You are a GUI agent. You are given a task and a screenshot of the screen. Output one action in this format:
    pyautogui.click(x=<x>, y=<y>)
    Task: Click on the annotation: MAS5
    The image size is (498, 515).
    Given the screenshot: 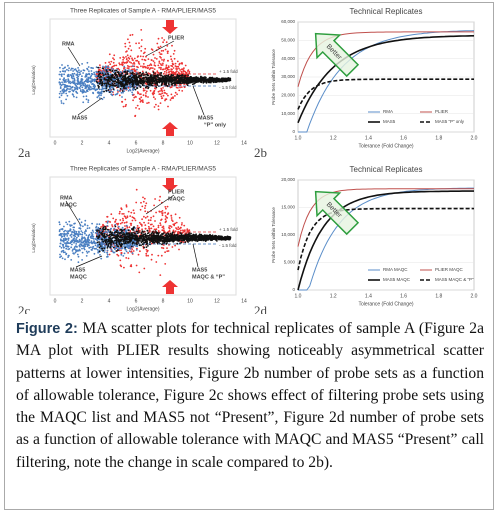 What is the action you would take?
    pyautogui.click(x=79, y=118)
    